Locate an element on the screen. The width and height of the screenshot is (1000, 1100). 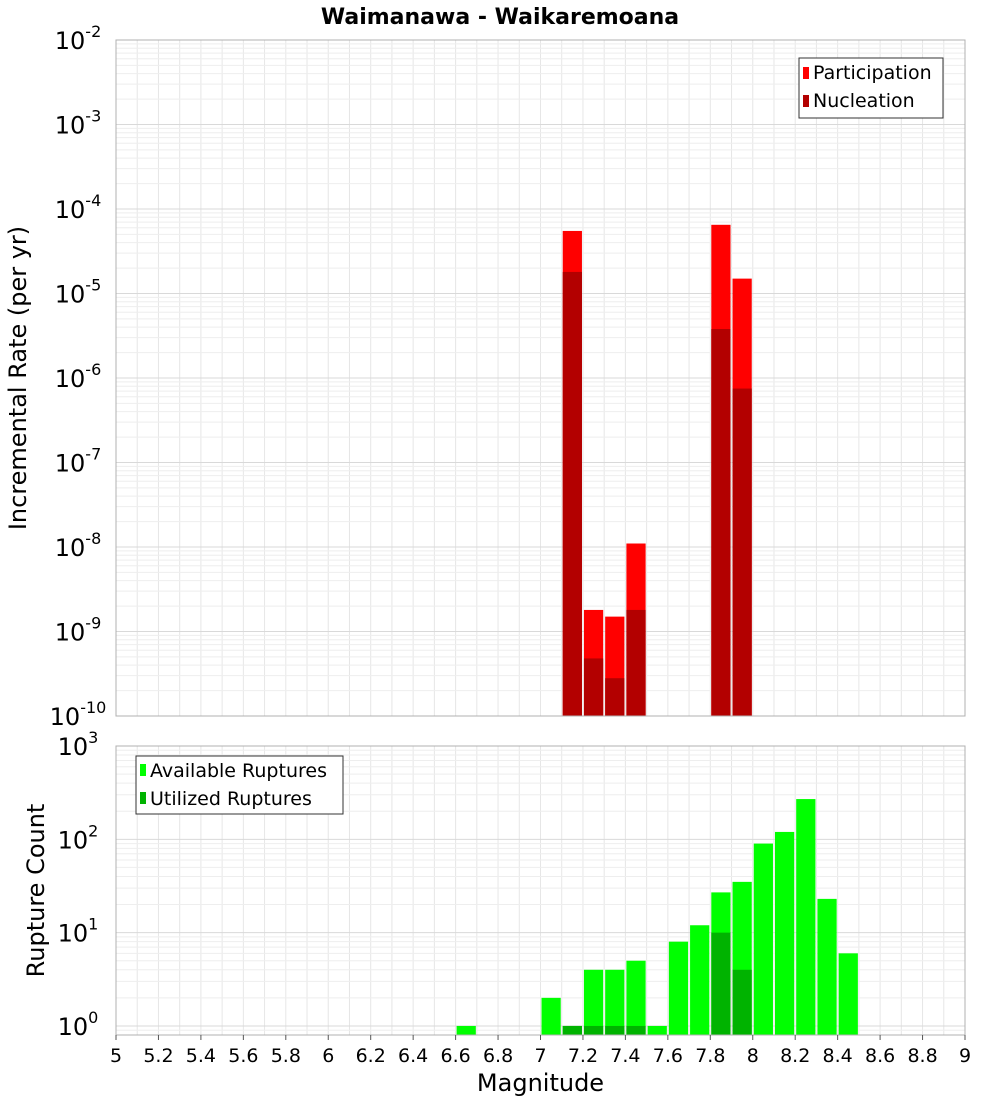
y-tick-label: 10² is located at coordinates (78, 837).